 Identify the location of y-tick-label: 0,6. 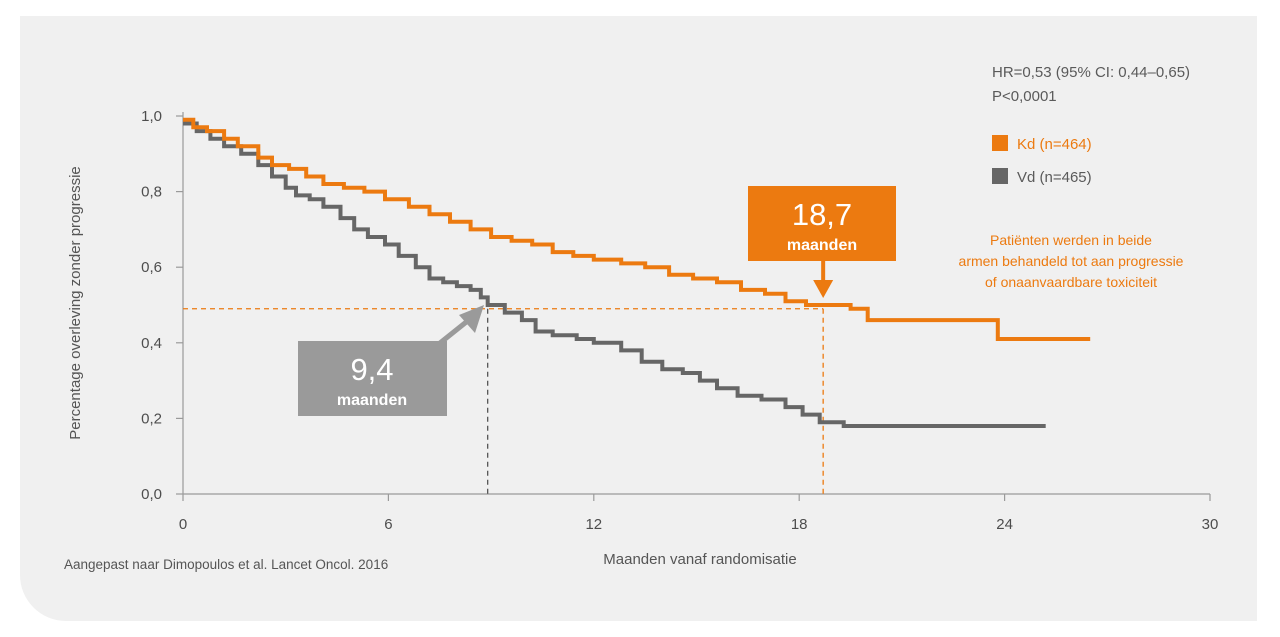
(151, 267).